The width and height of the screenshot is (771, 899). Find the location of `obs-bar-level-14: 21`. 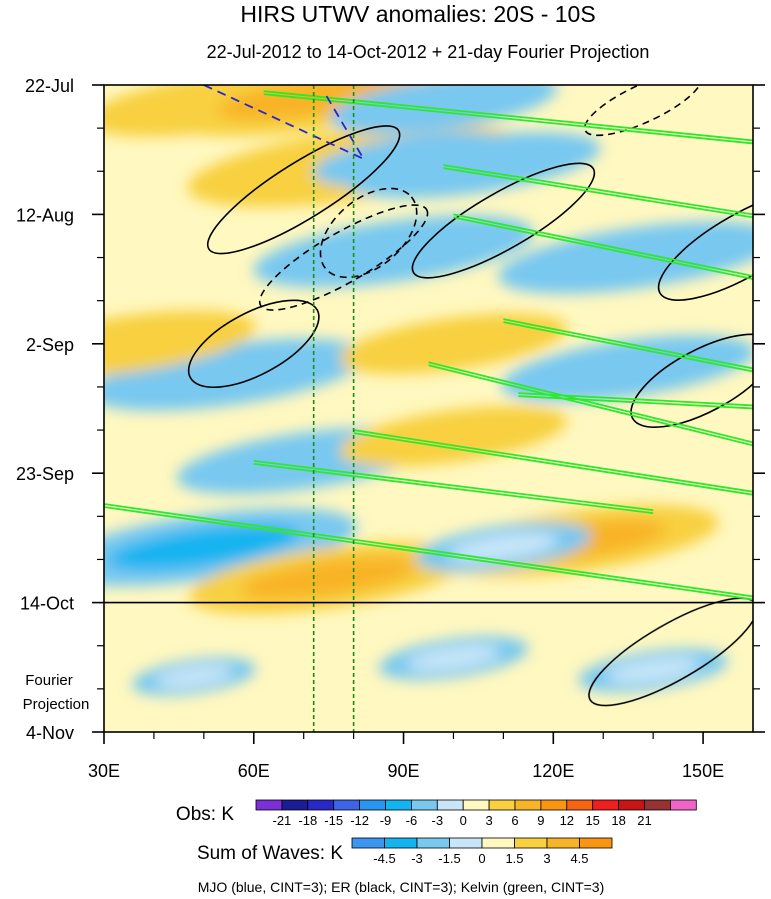

obs-bar-level-14: 21 is located at coordinates (644, 820).